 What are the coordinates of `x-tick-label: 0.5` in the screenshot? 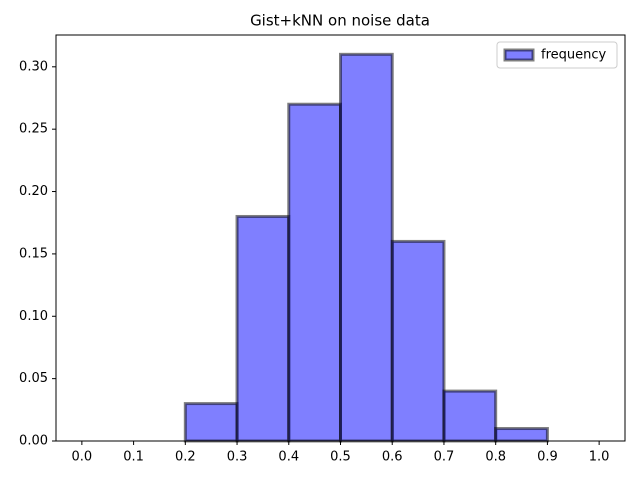 It's located at (340, 457).